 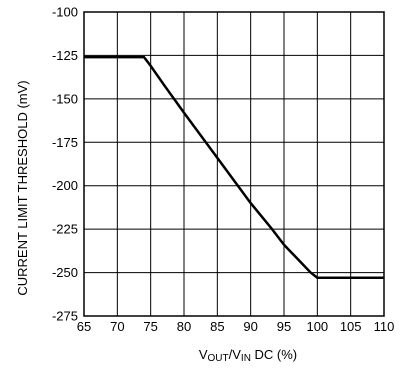 I want to click on x-axis-label: VOUT/VIN DC (%), so click(x=248, y=355).